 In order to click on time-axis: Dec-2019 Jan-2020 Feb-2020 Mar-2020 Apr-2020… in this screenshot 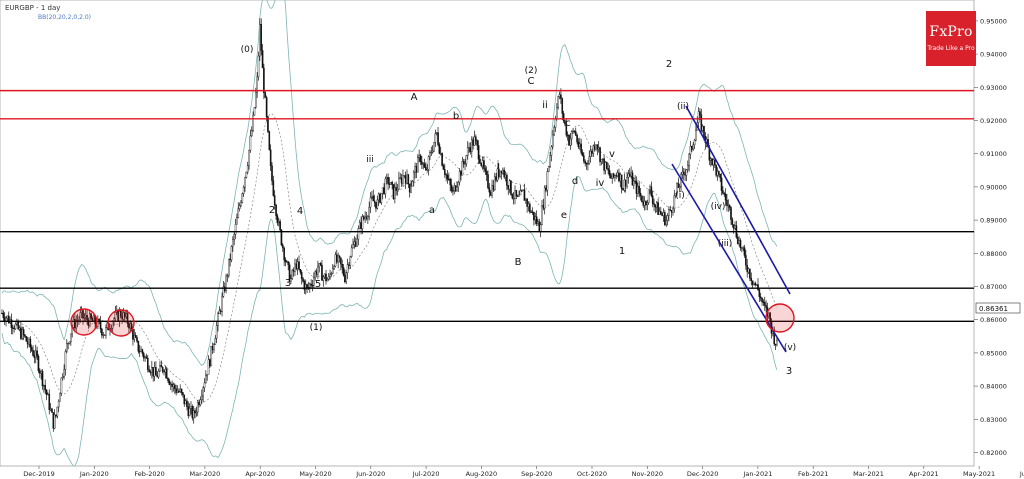, I will do `click(523, 472)`.